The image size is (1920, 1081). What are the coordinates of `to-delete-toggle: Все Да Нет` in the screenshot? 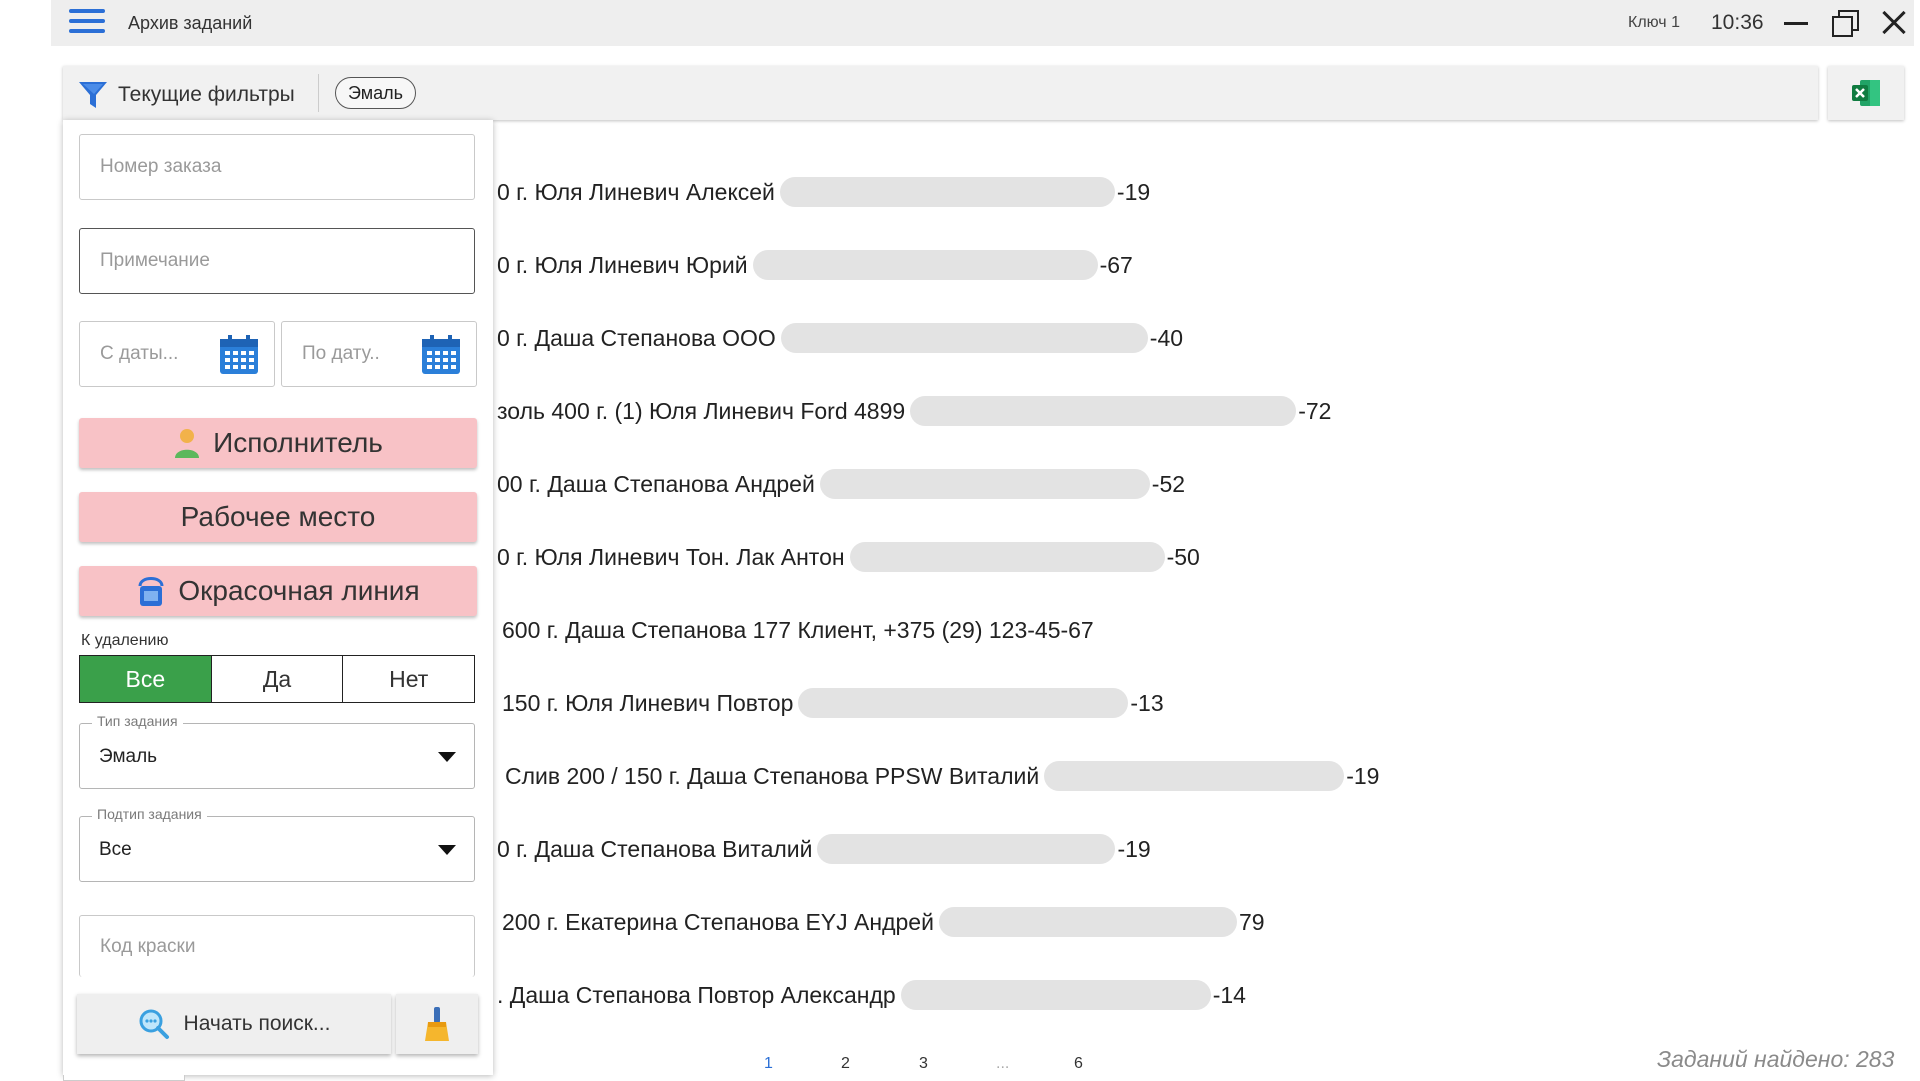 It's located at (277, 679).